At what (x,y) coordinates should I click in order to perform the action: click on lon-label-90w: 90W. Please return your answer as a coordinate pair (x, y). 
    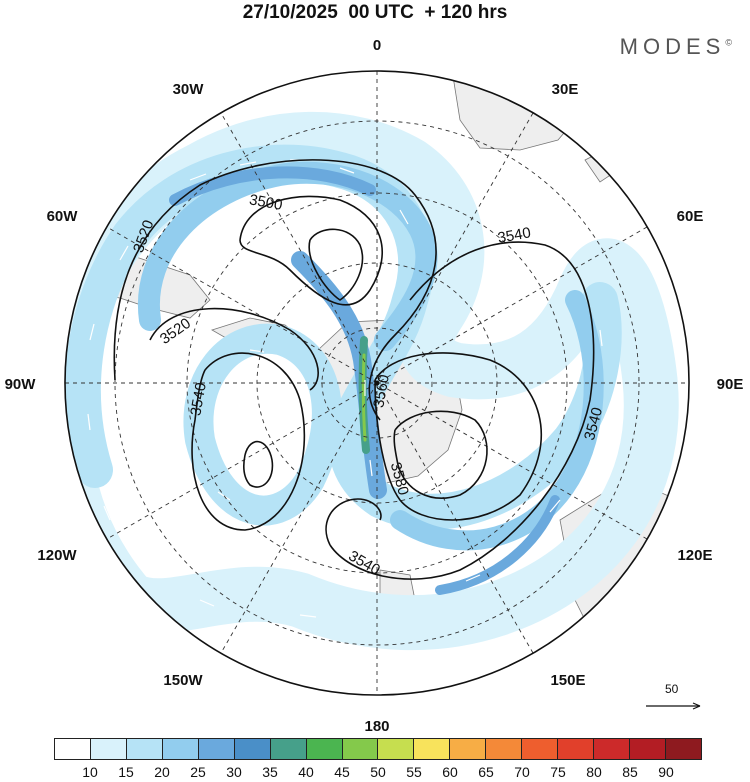
    Looking at the image, I should click on (21, 384).